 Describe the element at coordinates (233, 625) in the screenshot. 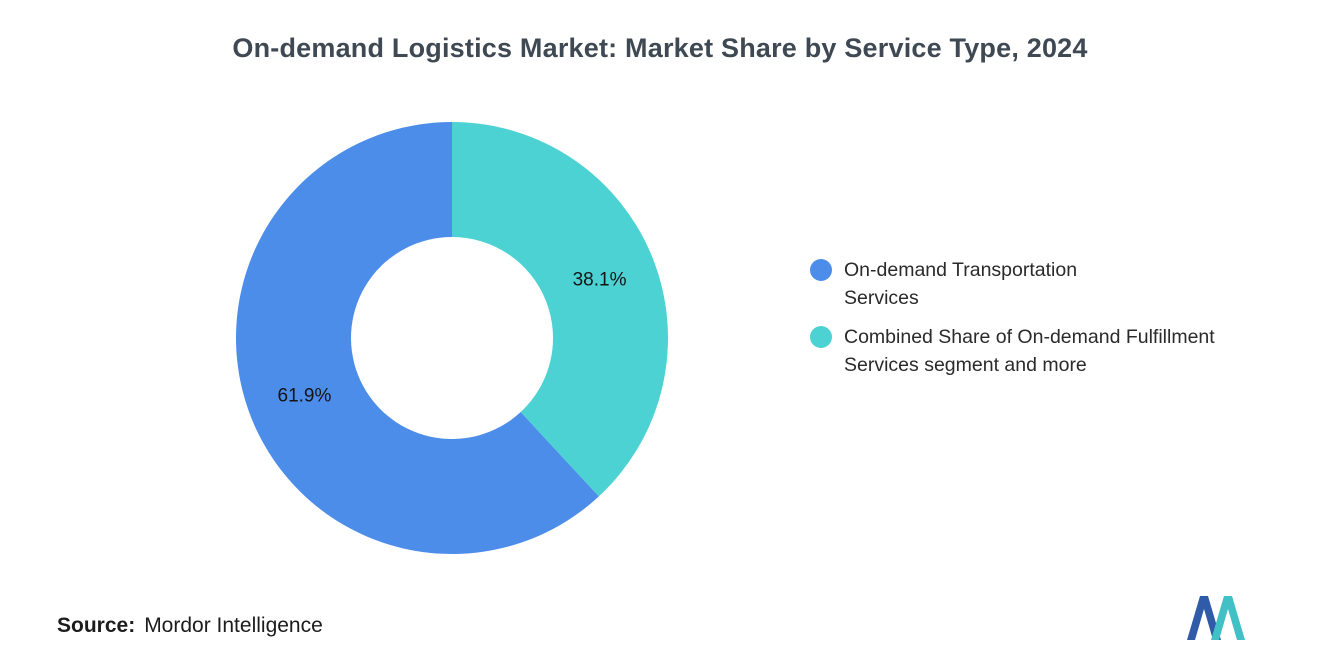

I see `source-value: Mordor Intelligence` at that location.